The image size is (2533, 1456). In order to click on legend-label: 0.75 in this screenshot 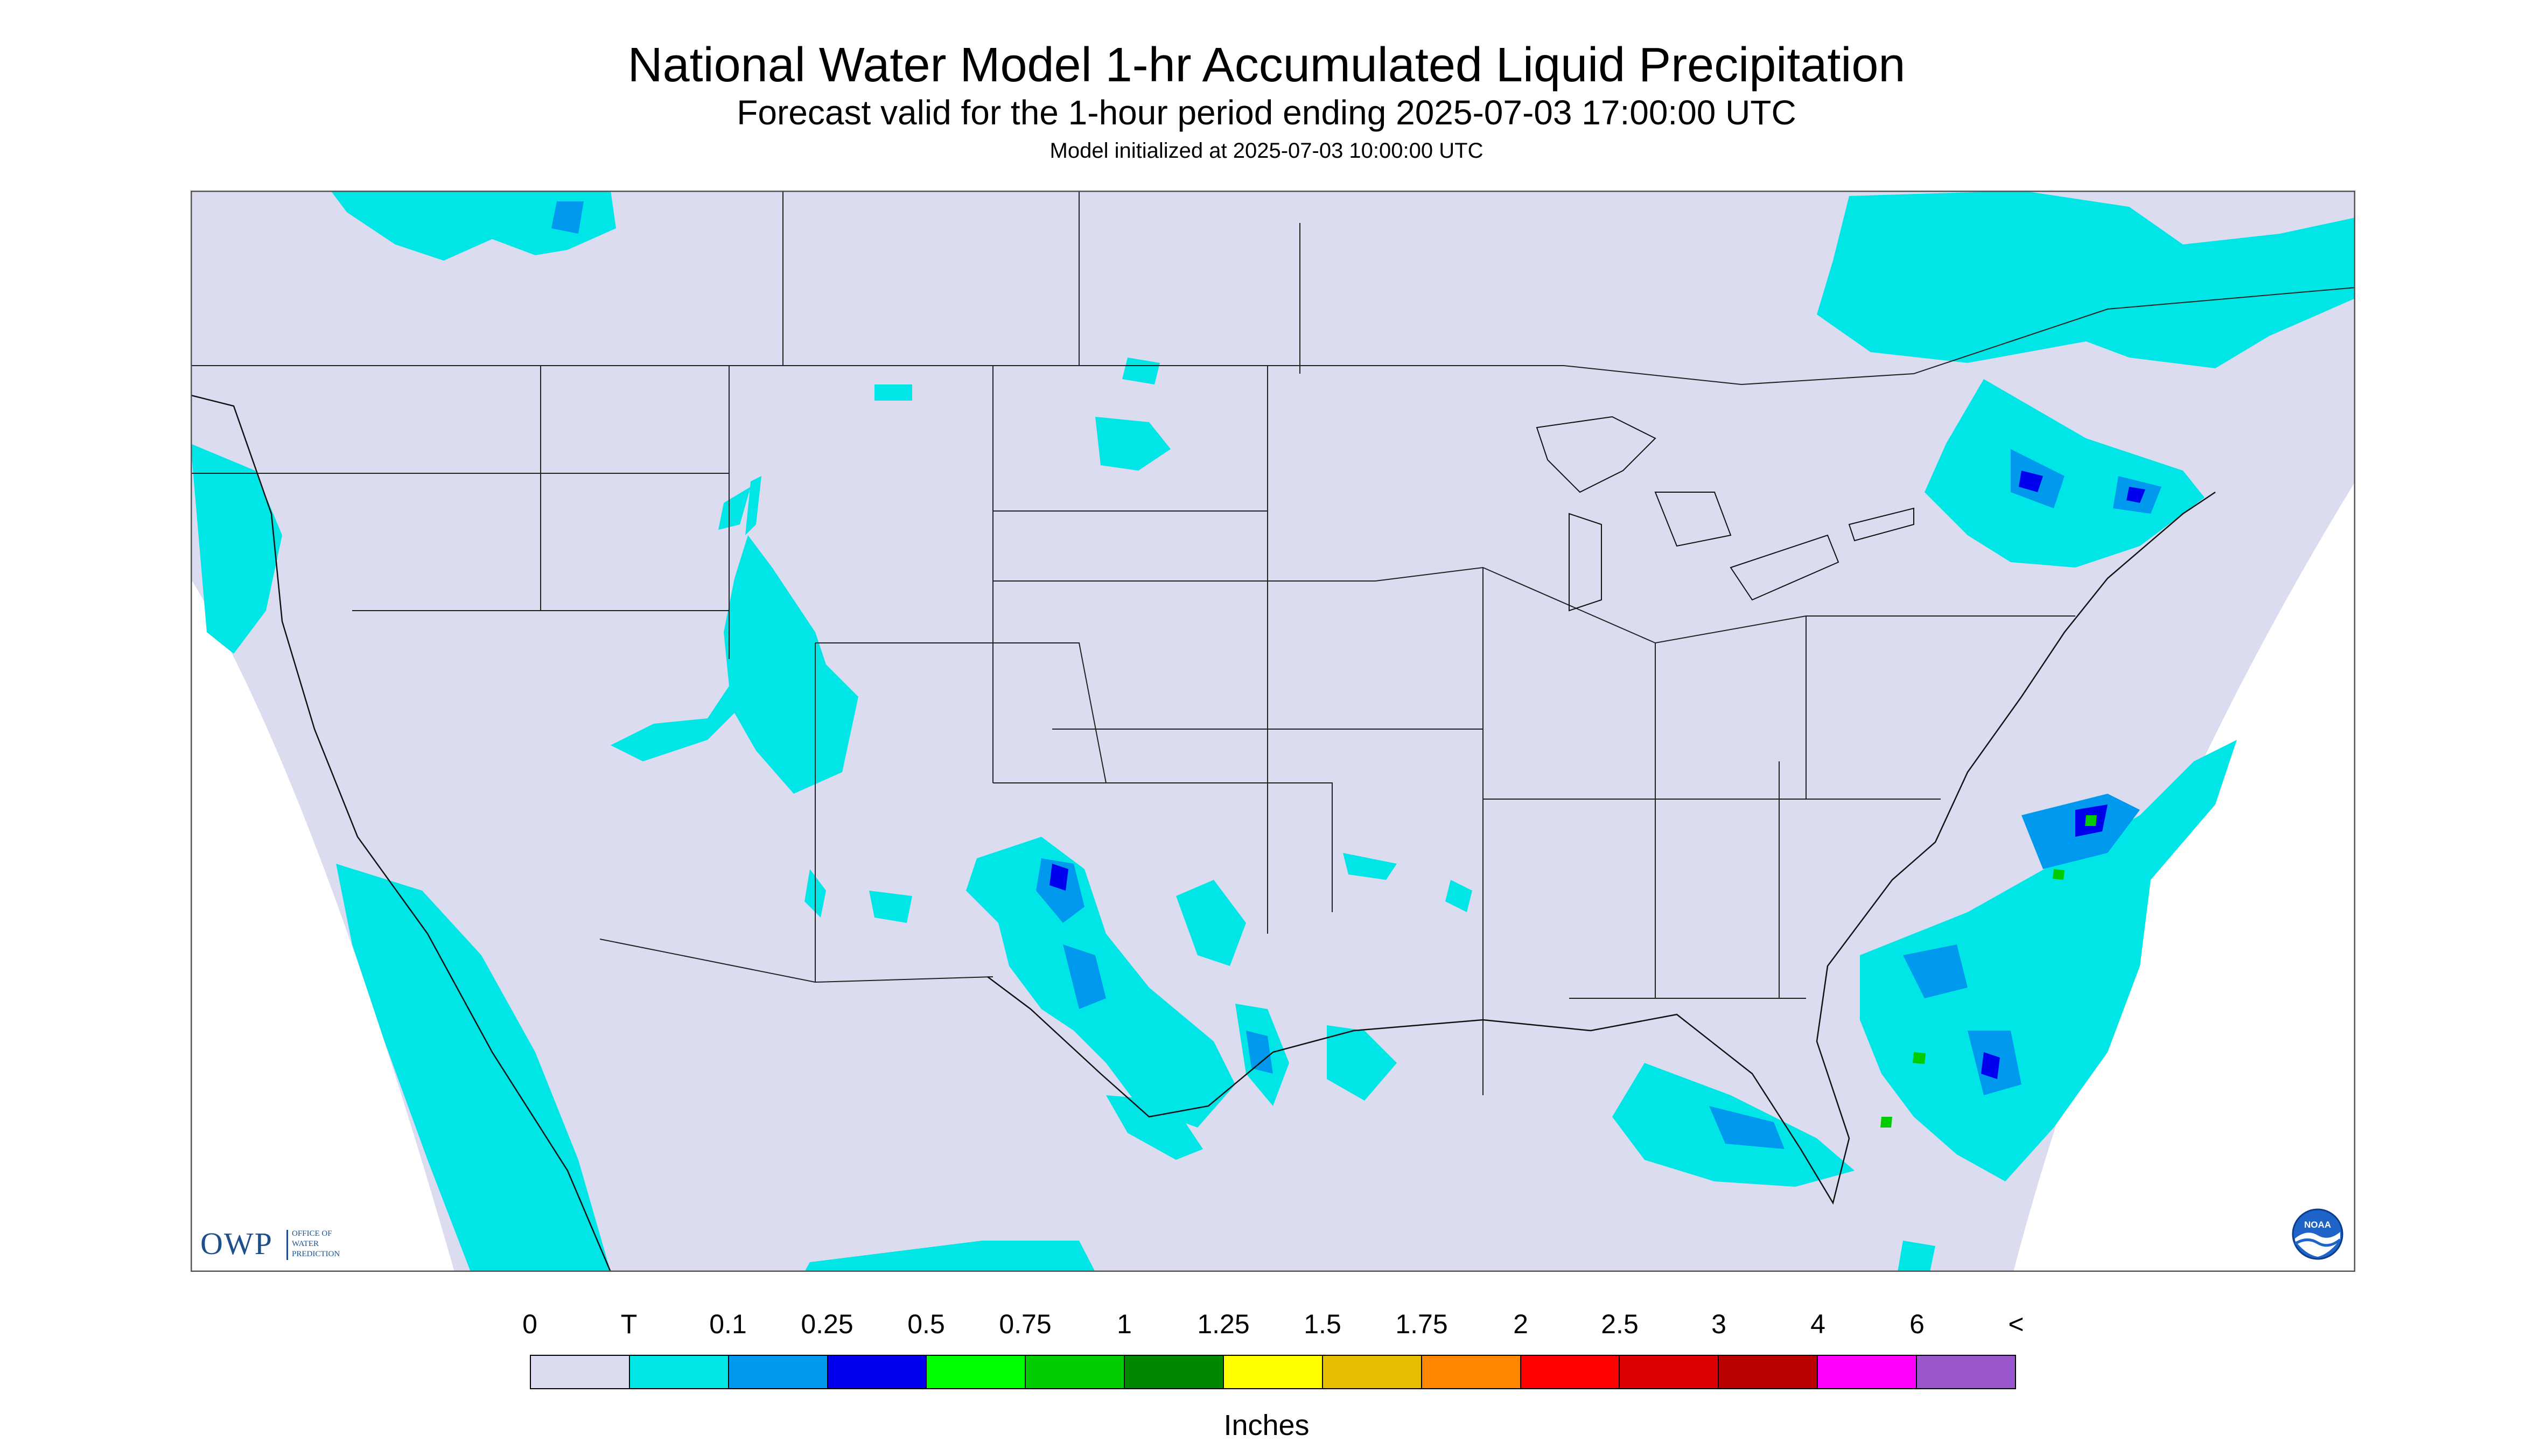, I will do `click(1025, 1324)`.